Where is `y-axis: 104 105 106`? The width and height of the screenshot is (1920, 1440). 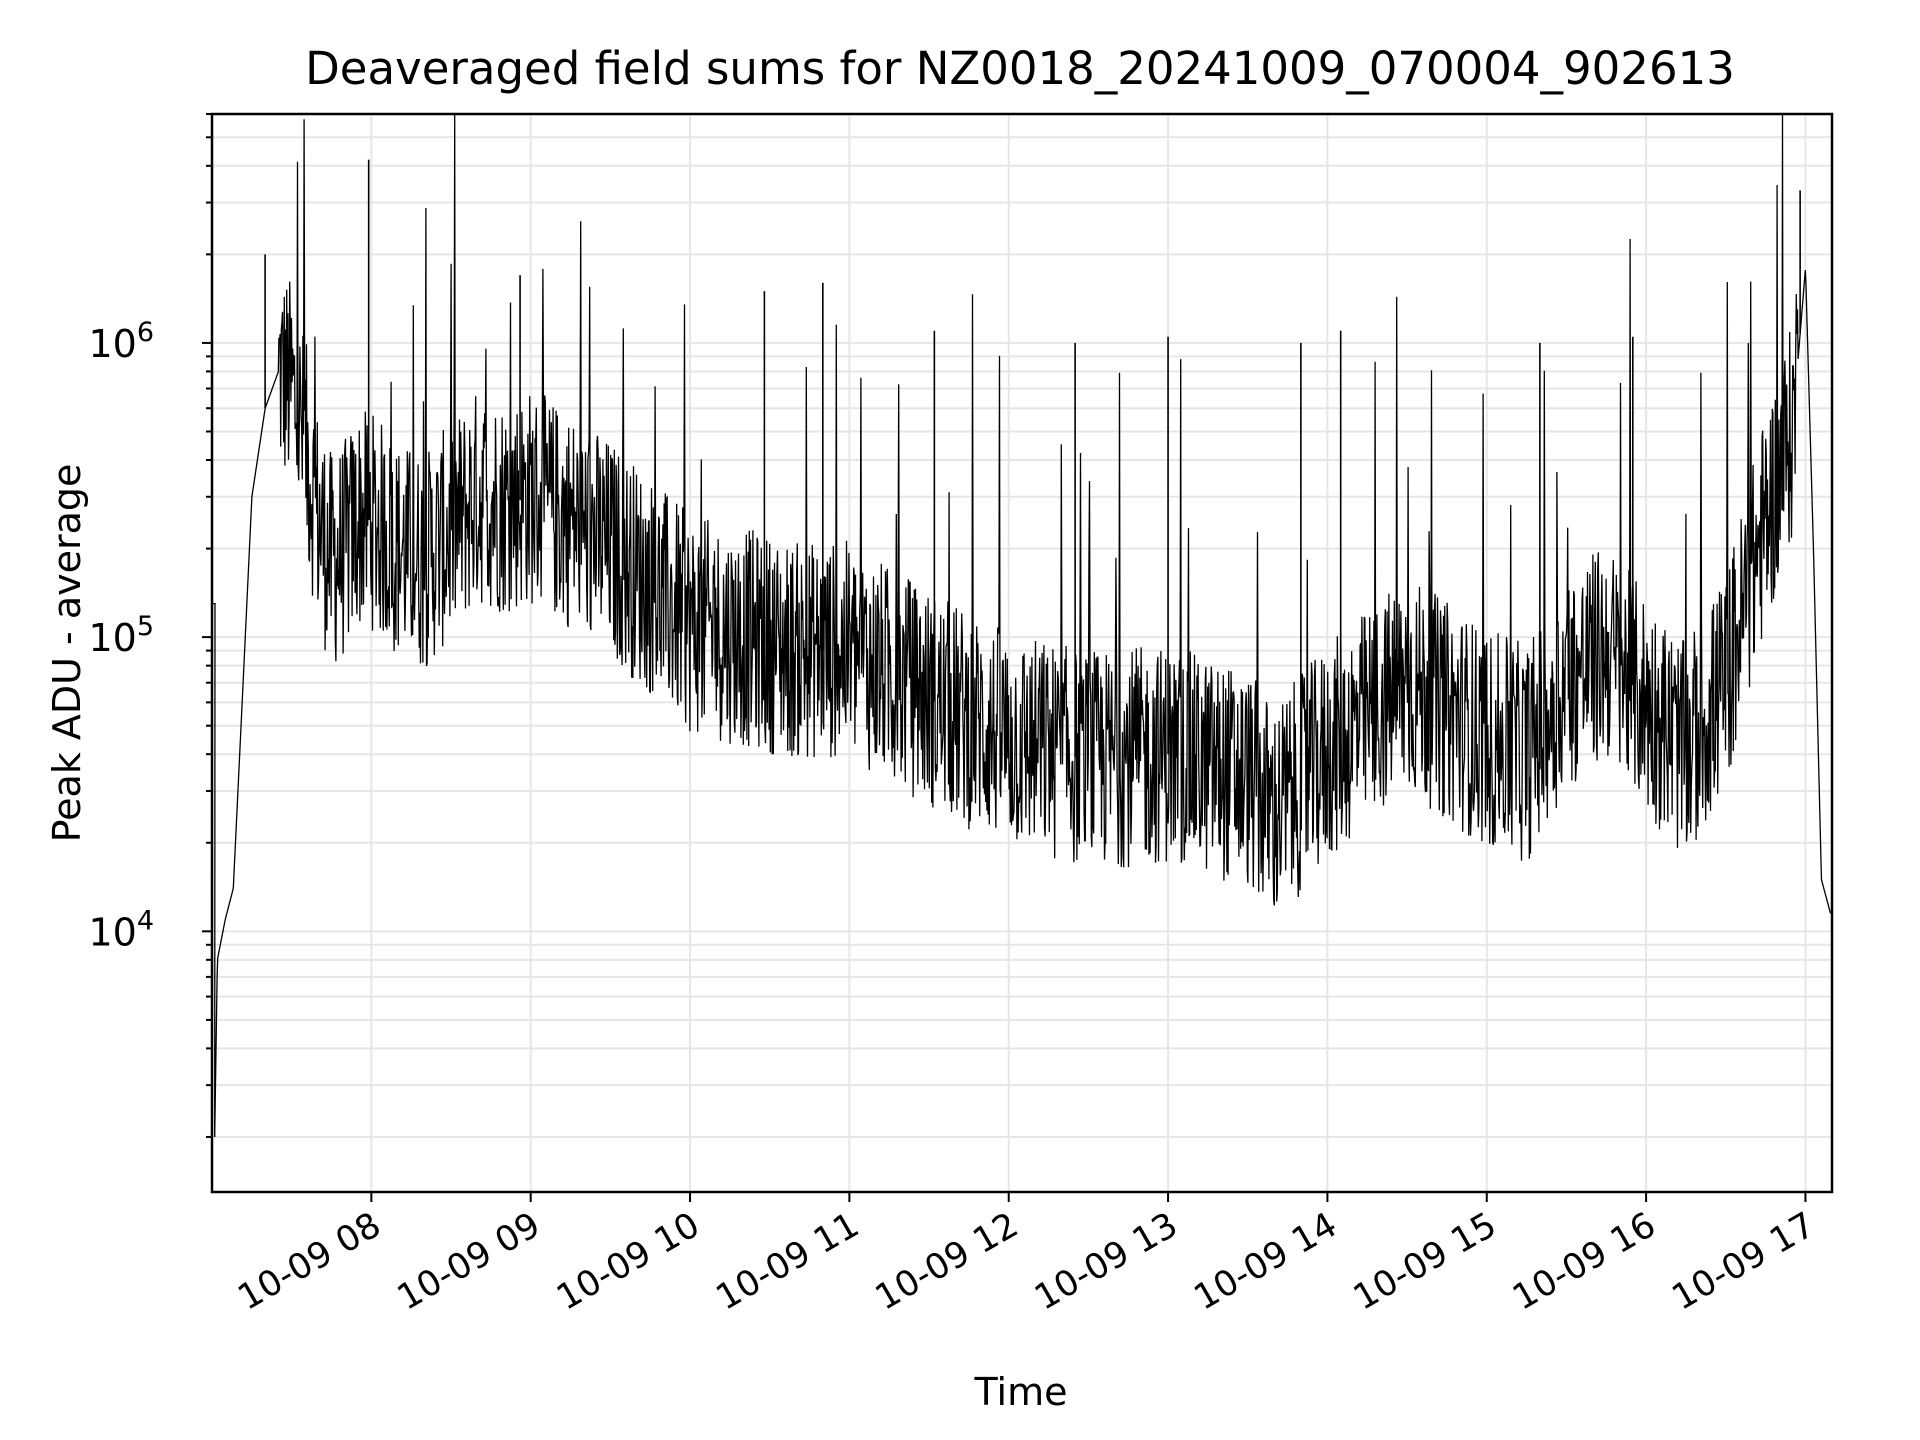 y-axis: 104 105 106 is located at coordinates (150, 625).